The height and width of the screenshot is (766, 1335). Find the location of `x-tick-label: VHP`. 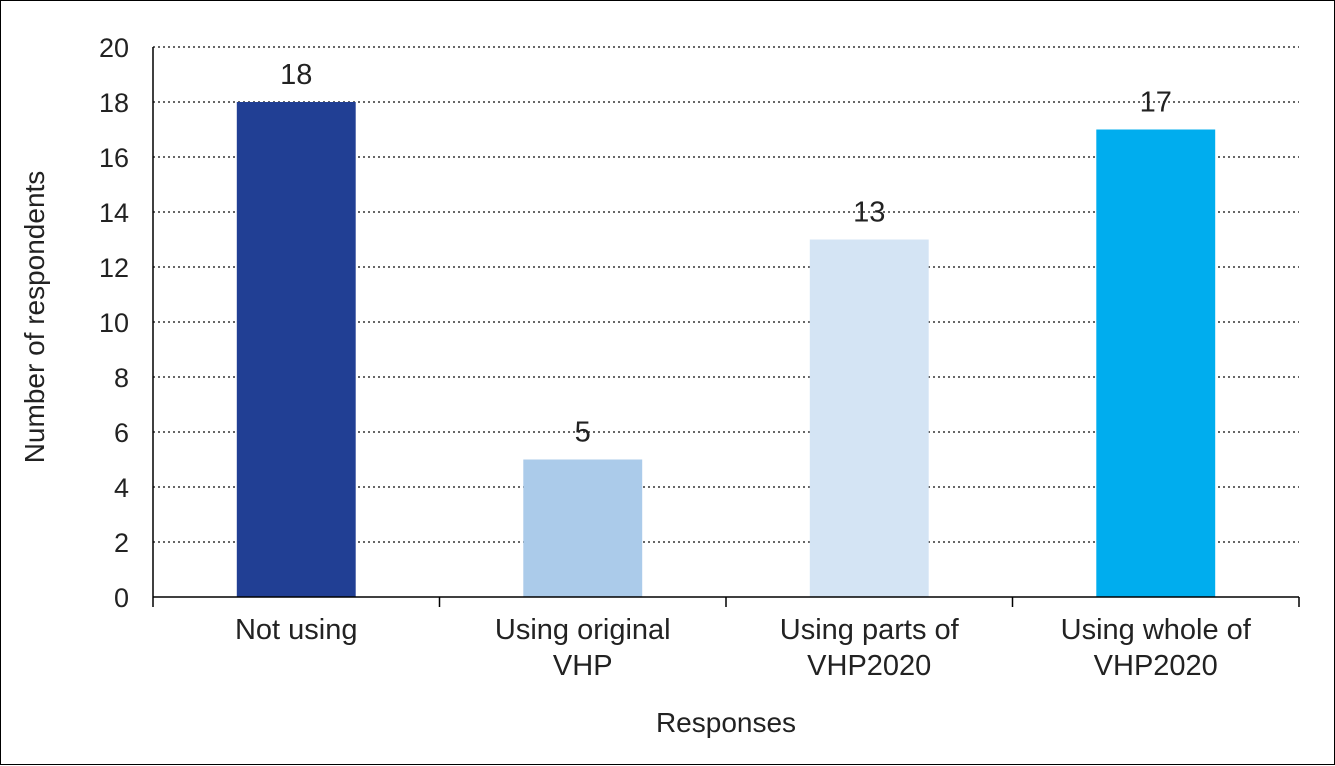

x-tick-label: VHP is located at coordinates (583, 666).